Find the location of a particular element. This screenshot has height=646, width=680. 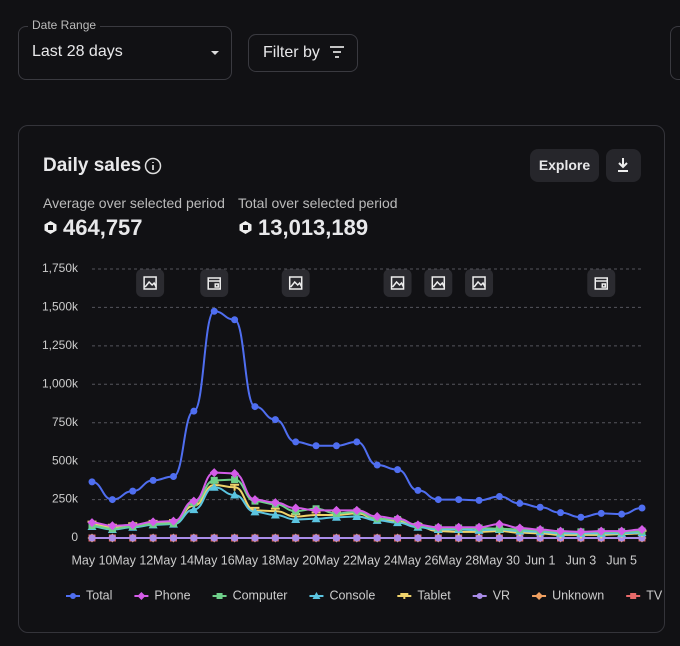

x-tick-label: Jun 3 is located at coordinates (581, 560).